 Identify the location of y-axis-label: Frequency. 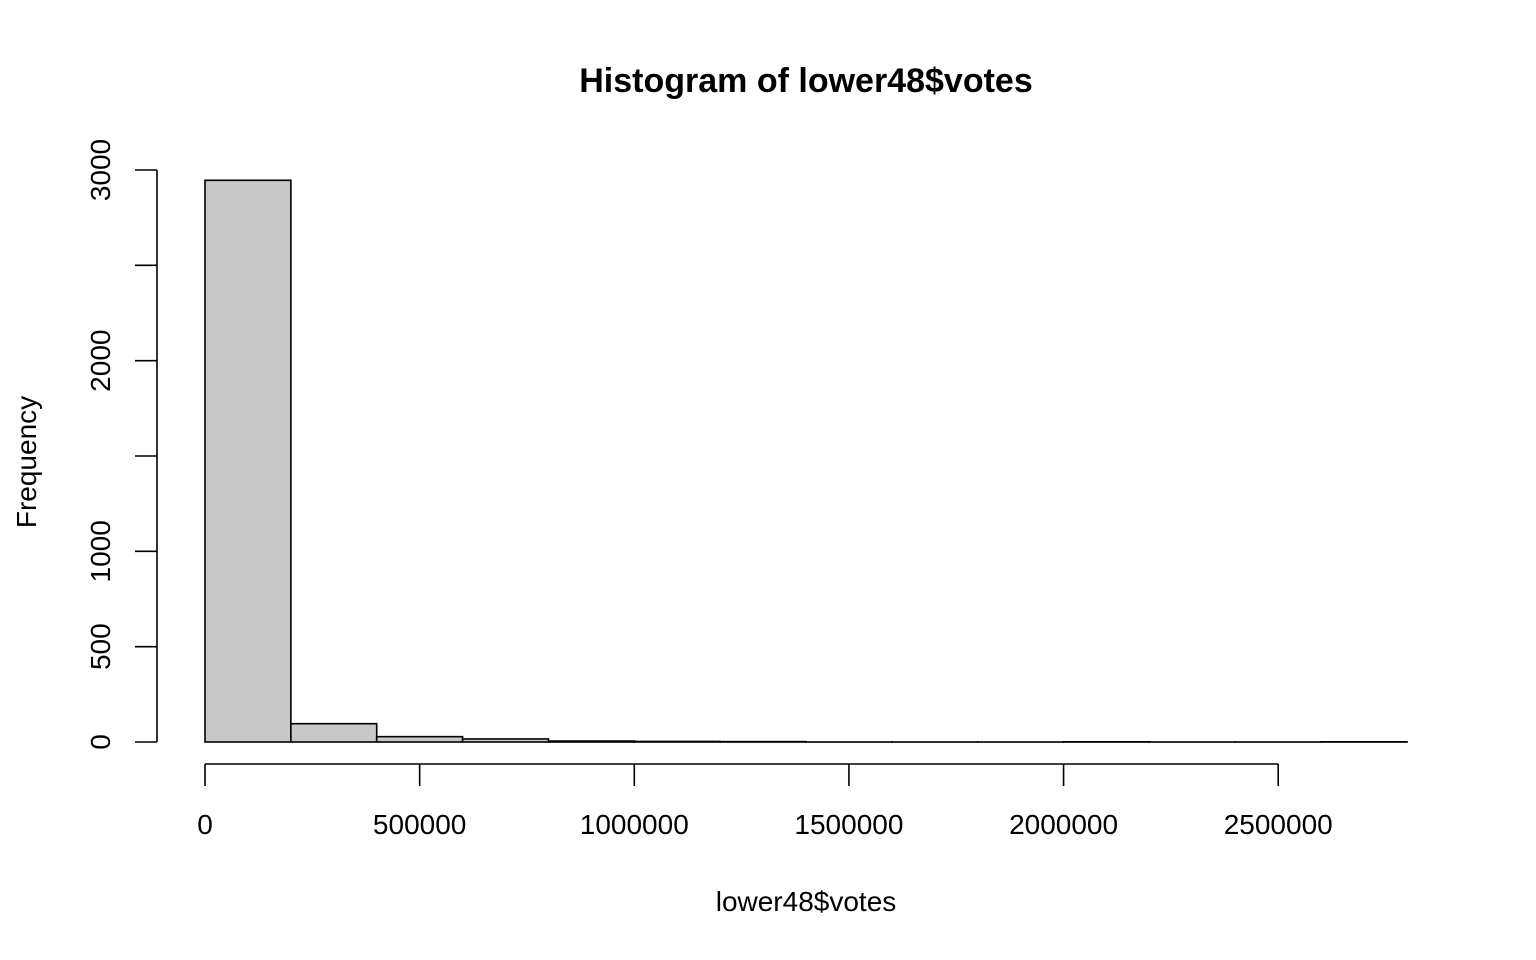
(26, 462).